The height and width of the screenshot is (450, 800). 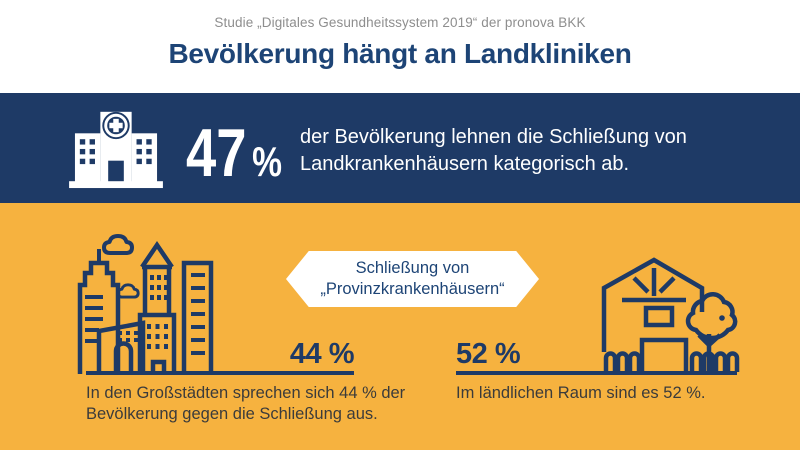 I want to click on left-baseline, so click(x=220, y=373).